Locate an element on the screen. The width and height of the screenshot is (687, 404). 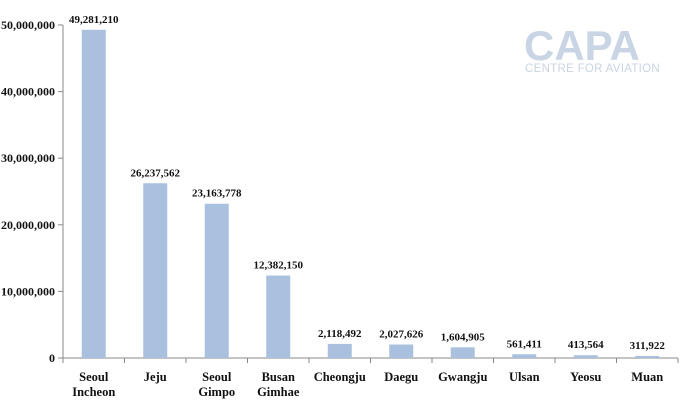
y-tick-label: 20,000,000 is located at coordinates (28, 225).